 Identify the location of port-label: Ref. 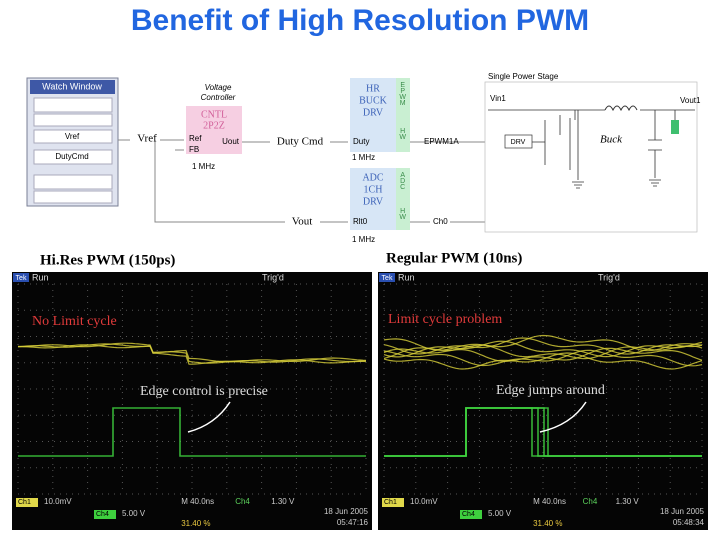
(195, 138).